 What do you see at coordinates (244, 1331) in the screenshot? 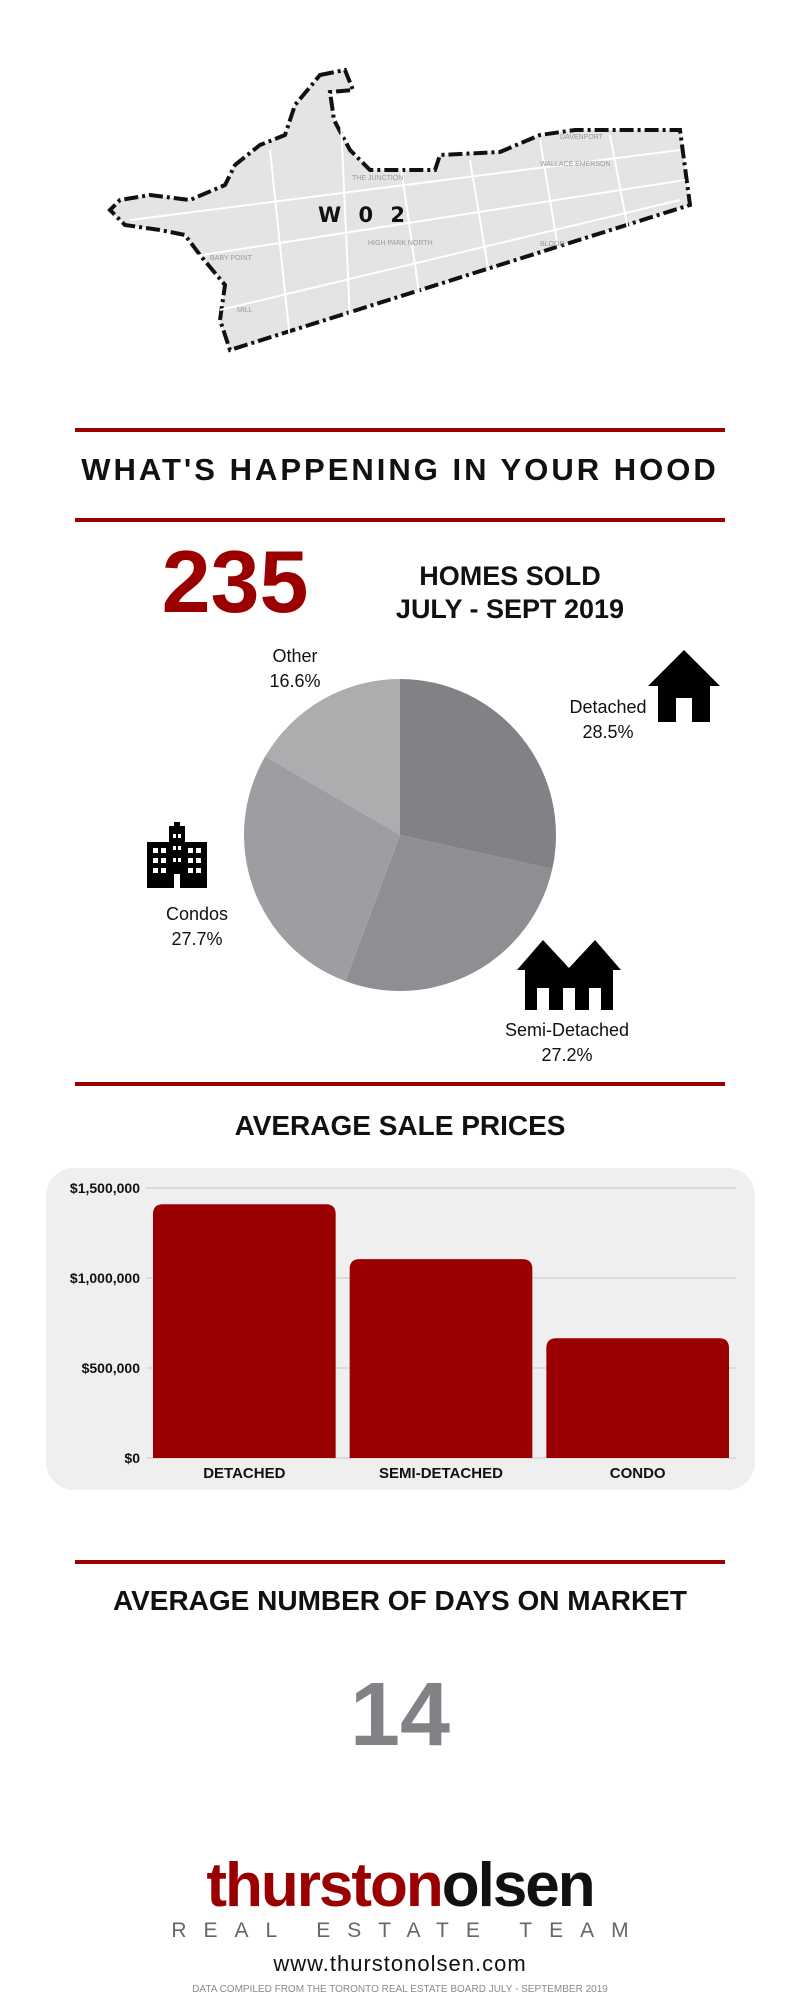
I see `bar-detached` at bounding box center [244, 1331].